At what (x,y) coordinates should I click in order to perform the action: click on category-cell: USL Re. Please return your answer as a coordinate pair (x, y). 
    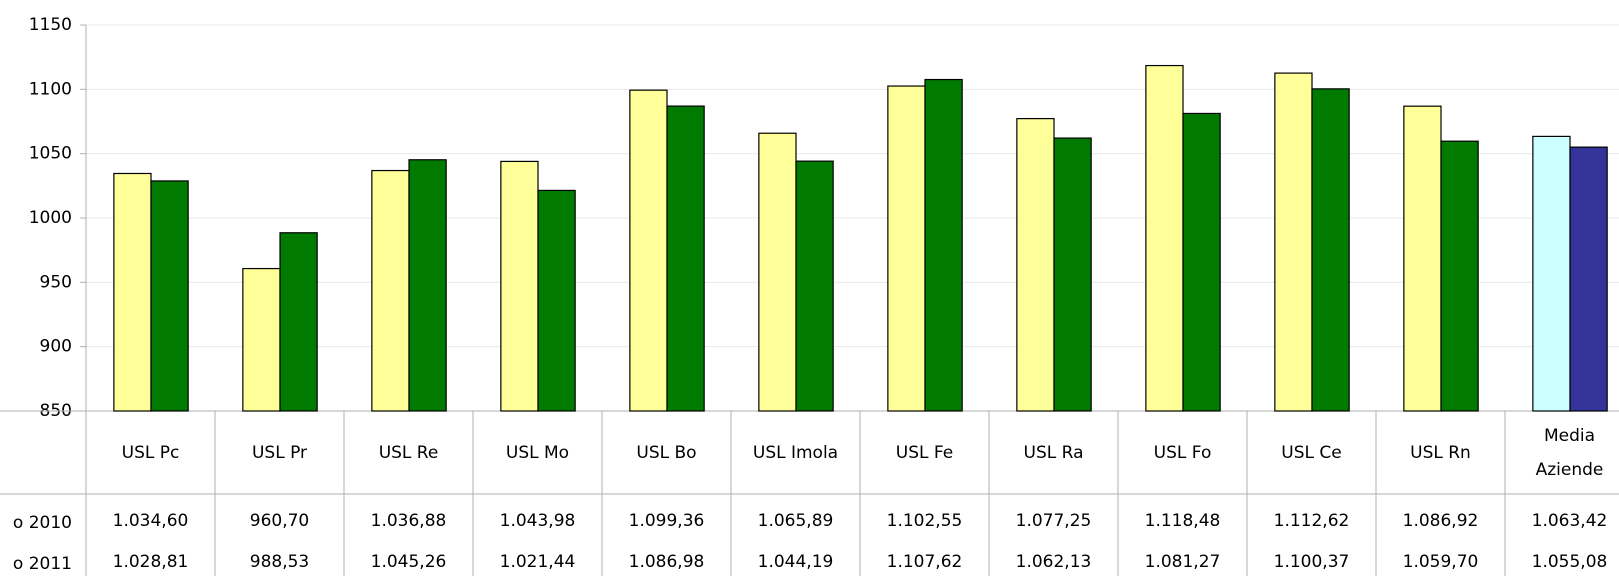
    Looking at the image, I should click on (408, 452).